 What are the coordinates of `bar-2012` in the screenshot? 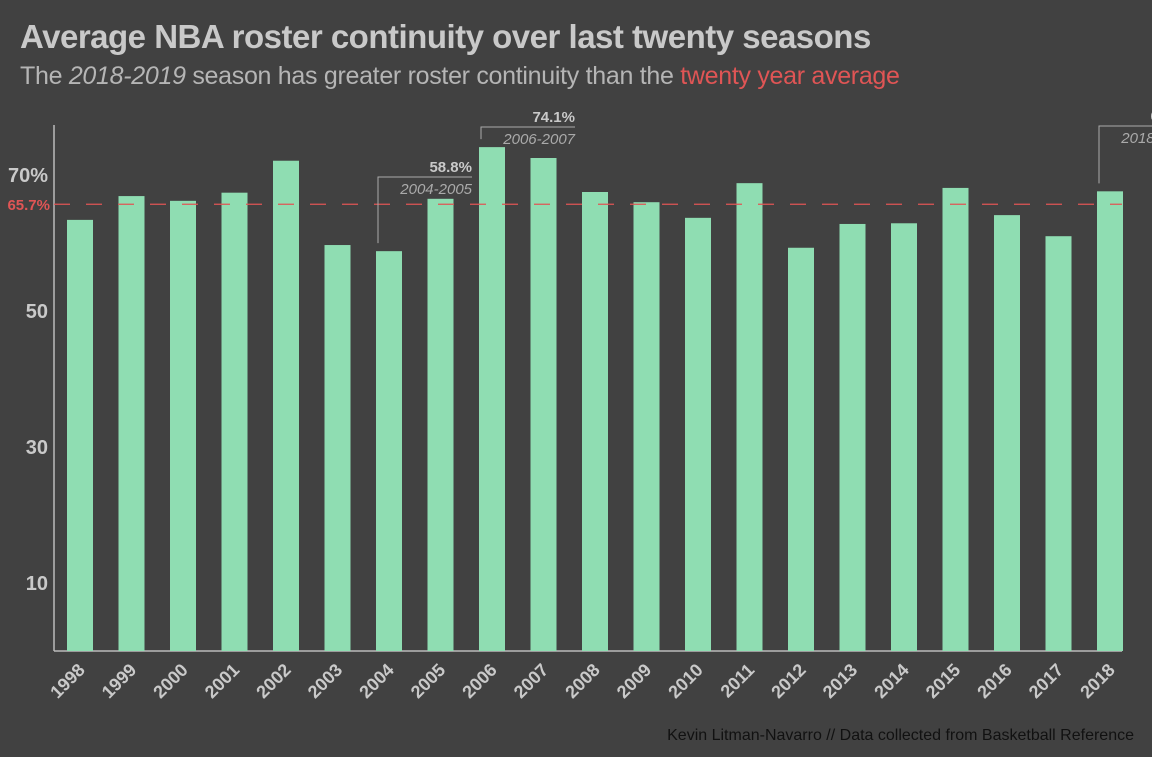 It's located at (801, 449).